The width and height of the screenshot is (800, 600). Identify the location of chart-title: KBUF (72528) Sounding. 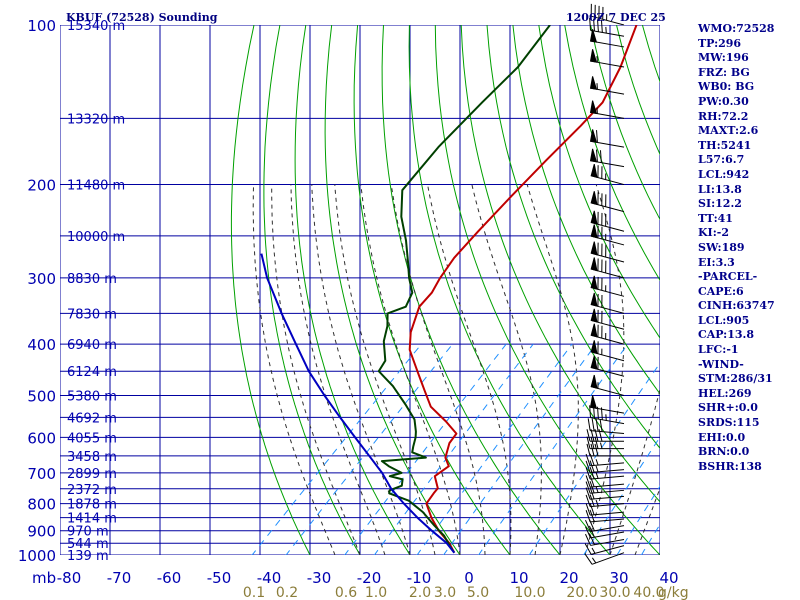
(142, 17).